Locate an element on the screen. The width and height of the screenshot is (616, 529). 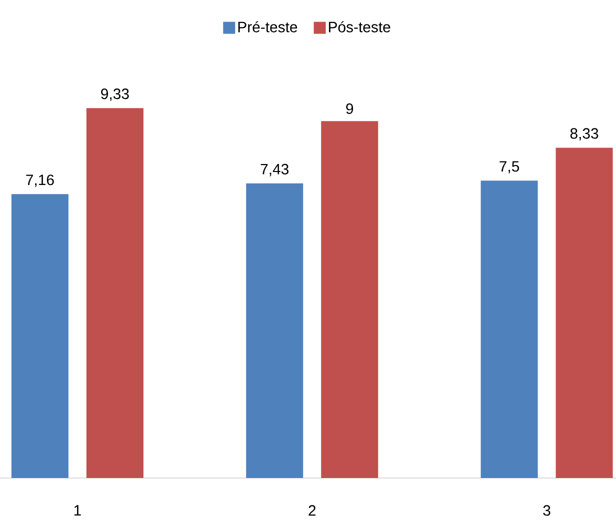
legend-label: Pré-teste is located at coordinates (268, 26).